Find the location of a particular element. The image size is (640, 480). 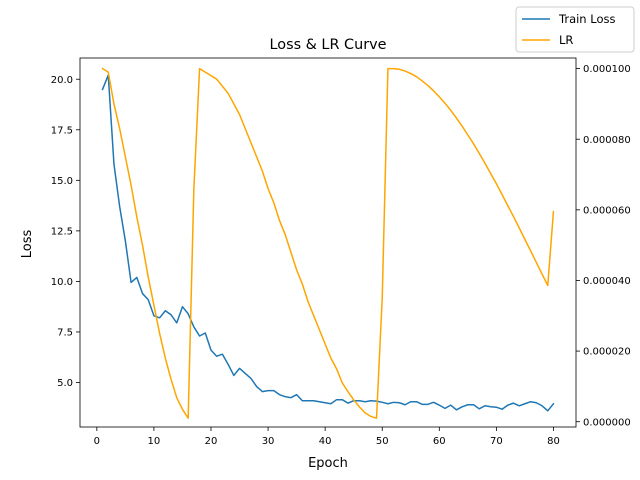

y2-tick-label: 0.000060 is located at coordinates (607, 210).